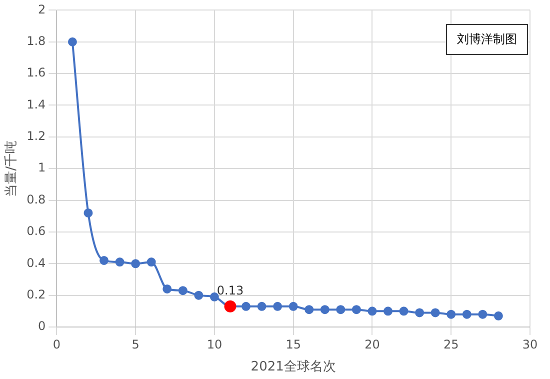 The image size is (550, 379). Describe the element at coordinates (36, 73) in the screenshot. I see `y-tick-label: 1.6` at that location.